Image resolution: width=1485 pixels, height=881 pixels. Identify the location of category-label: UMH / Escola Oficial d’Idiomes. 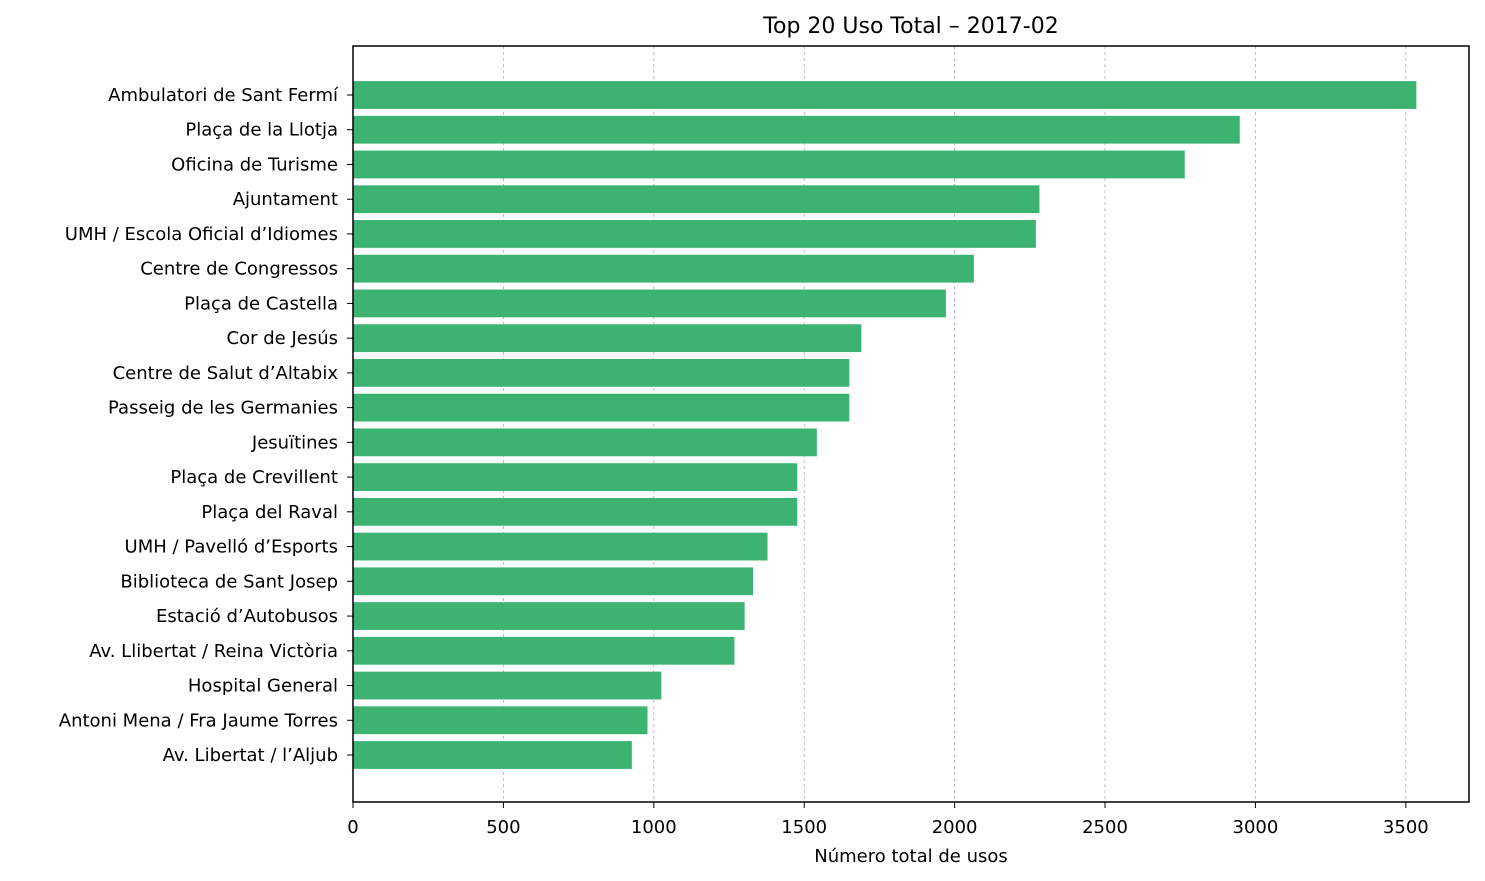
(201, 234).